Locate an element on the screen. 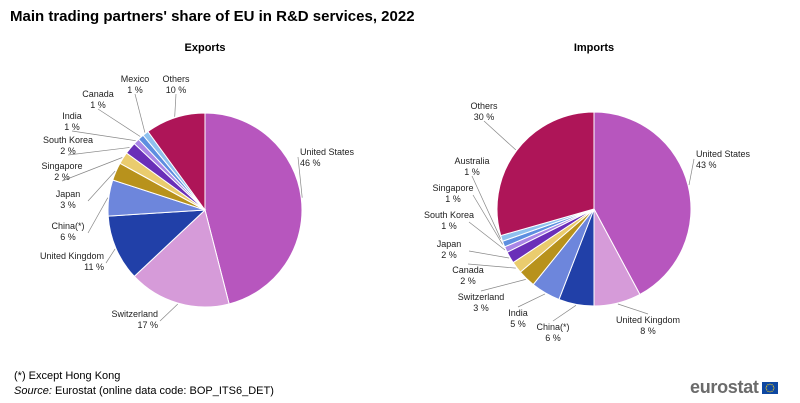  exports-slice-canada-label: Canada is located at coordinates (98, 94).